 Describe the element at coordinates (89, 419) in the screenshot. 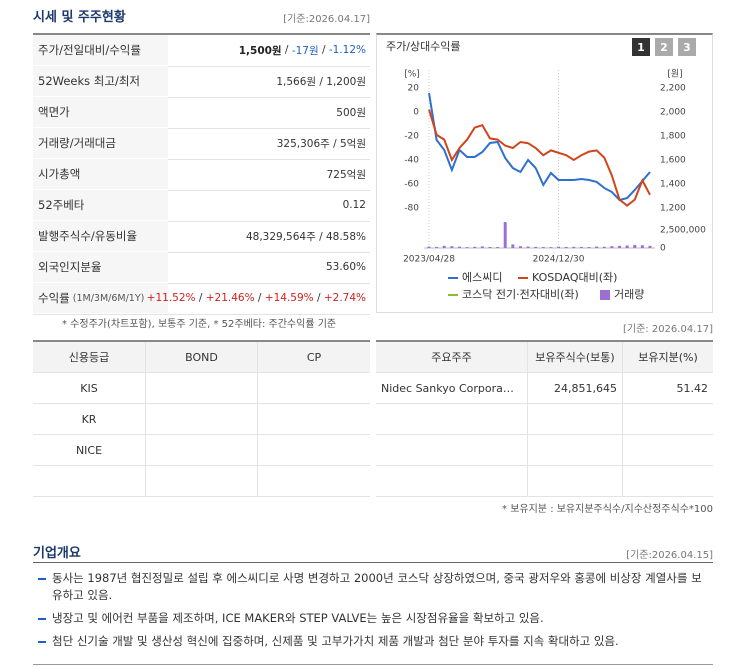

I see `text: KR` at that location.